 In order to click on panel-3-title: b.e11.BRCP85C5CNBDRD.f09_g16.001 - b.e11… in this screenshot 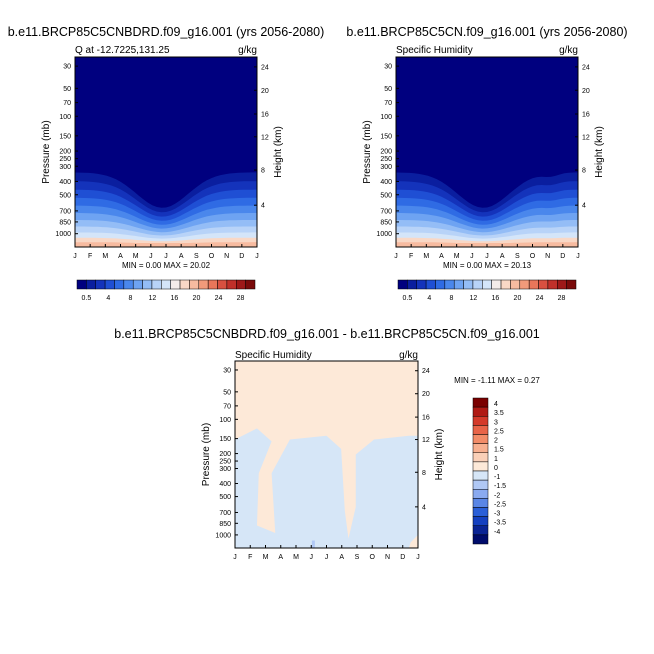, I will do `click(327, 334)`.